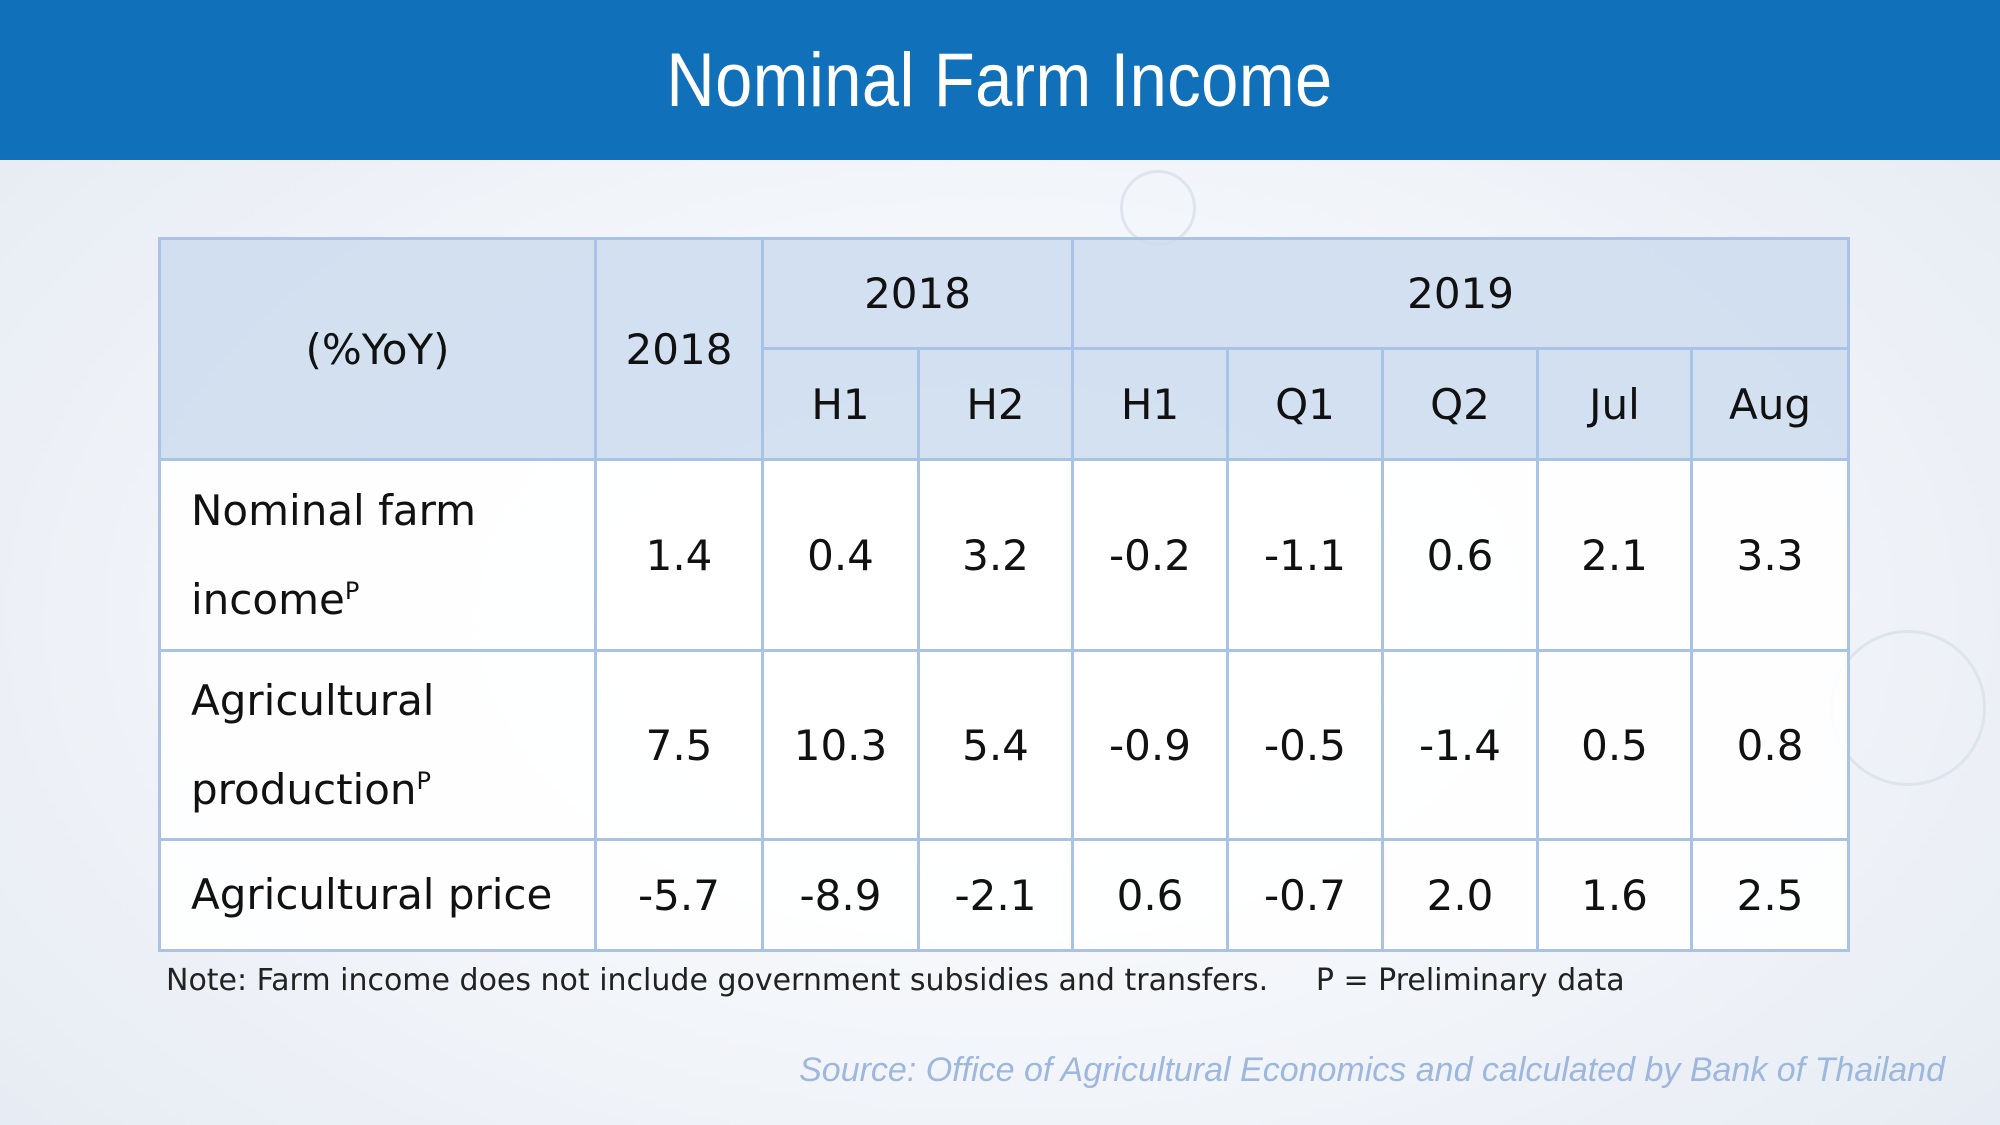 Image resolution: width=2000 pixels, height=1125 pixels. What do you see at coordinates (1770, 745) in the screenshot?
I see `cell: 0.8` at bounding box center [1770, 745].